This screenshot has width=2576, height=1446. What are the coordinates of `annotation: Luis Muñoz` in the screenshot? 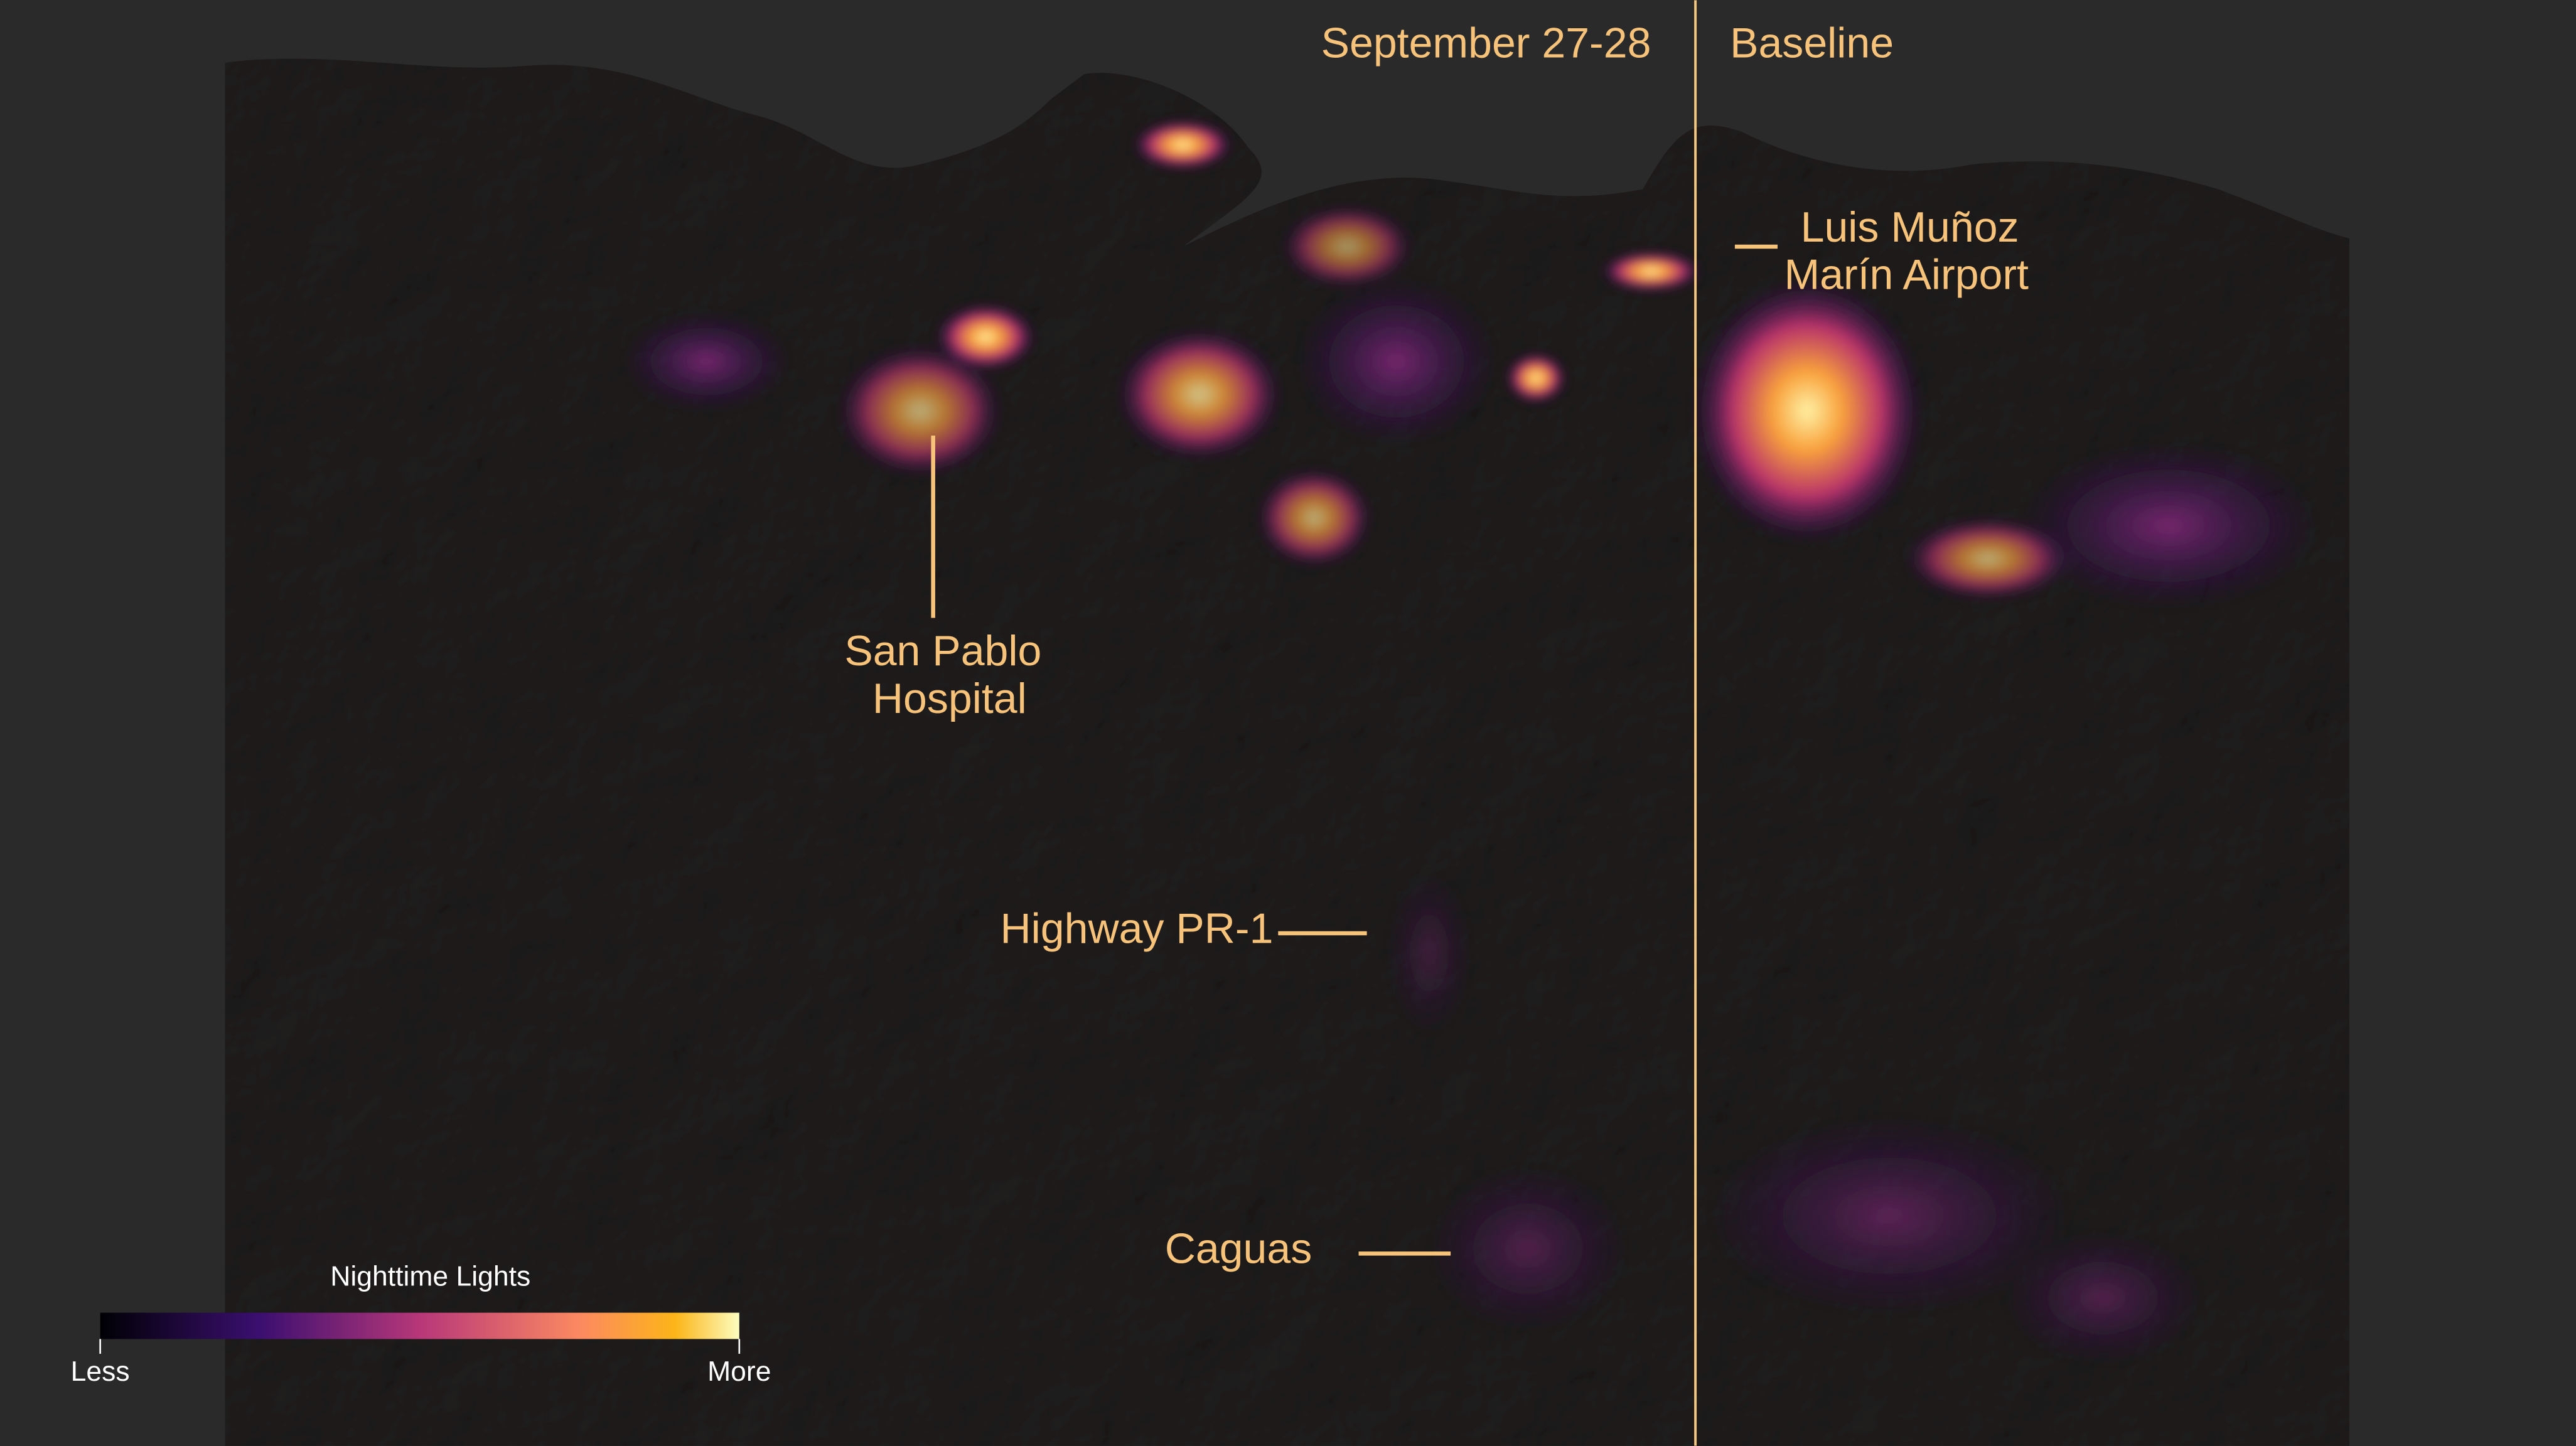 It's located at (1910, 227).